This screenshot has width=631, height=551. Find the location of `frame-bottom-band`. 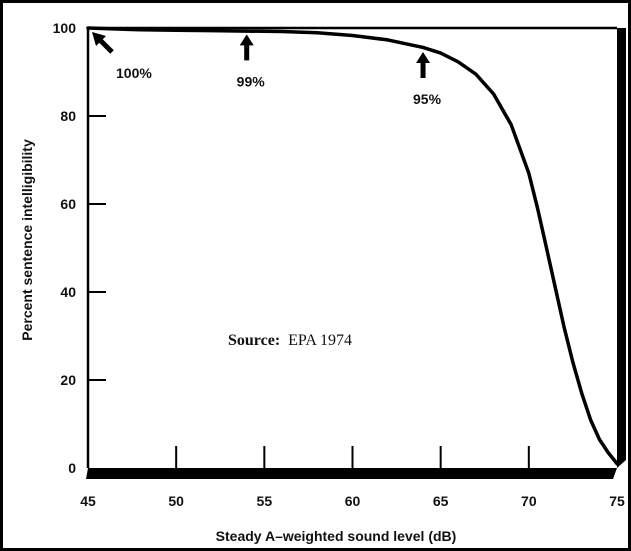

frame-bottom-band is located at coordinates (351, 473).